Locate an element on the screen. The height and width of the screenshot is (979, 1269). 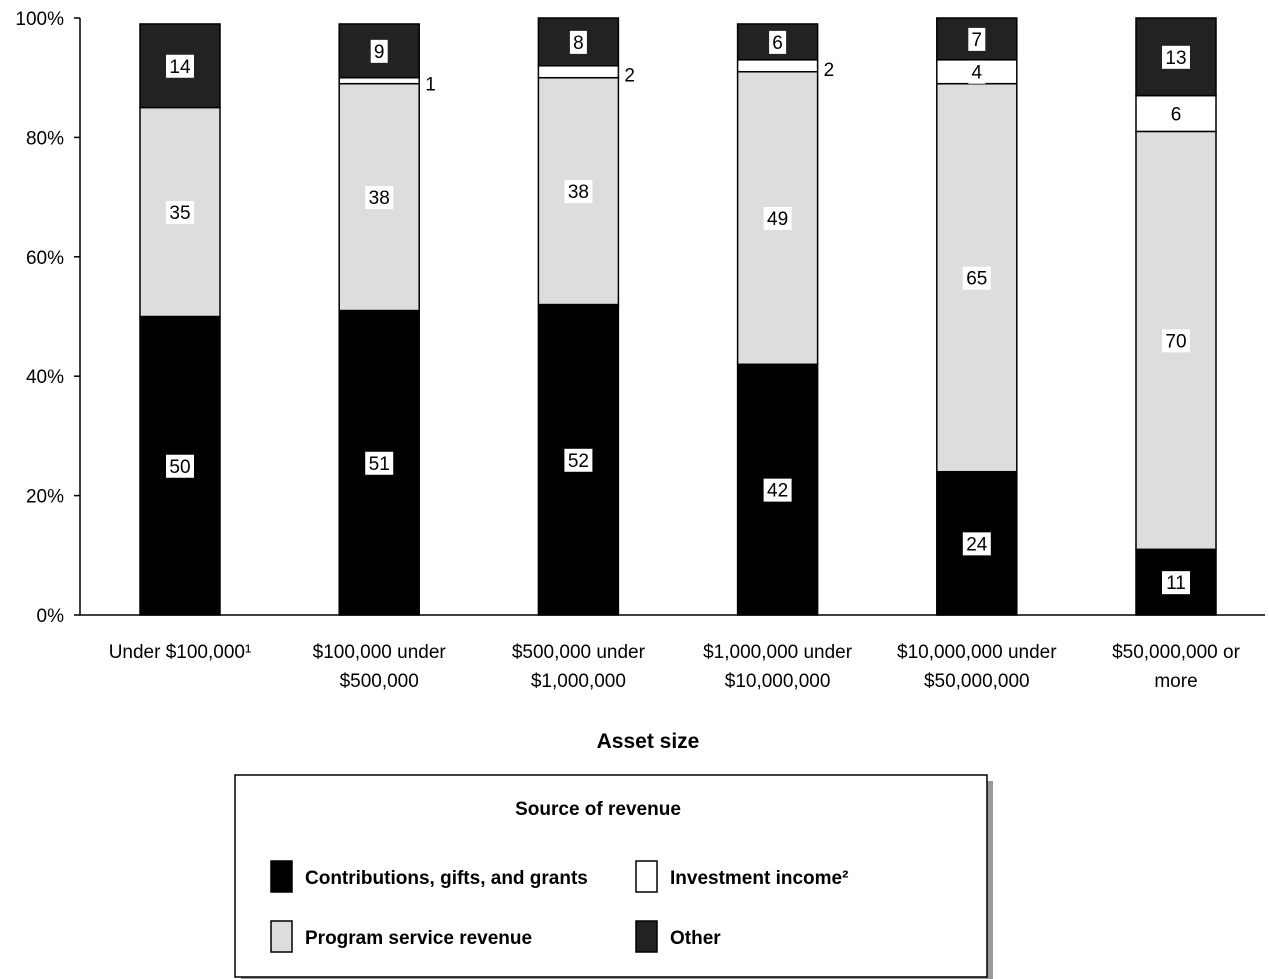
data-label: 9 is located at coordinates (379, 52).